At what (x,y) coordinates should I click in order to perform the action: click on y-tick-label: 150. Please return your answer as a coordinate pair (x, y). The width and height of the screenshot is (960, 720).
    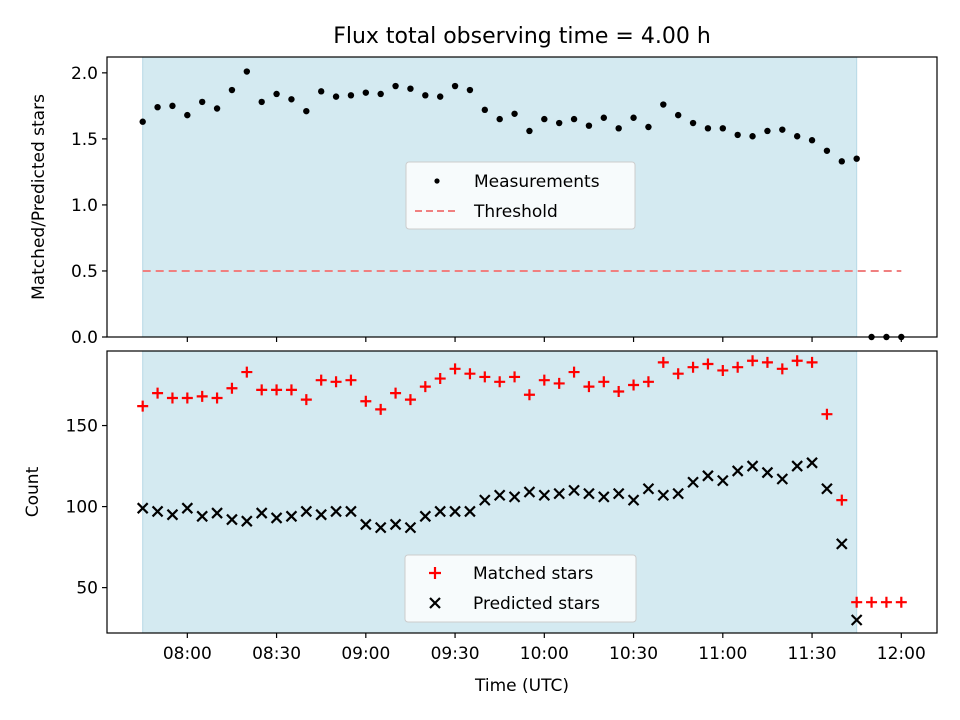
    Looking at the image, I should click on (82, 427).